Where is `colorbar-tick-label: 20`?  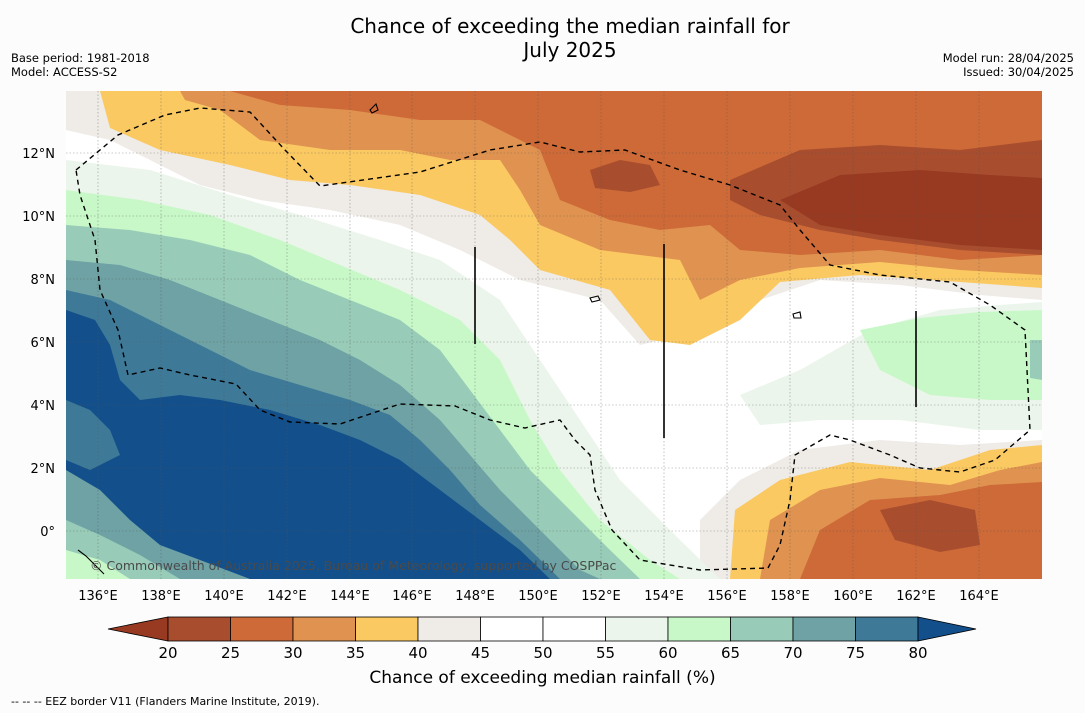
colorbar-tick-label: 20 is located at coordinates (167, 653).